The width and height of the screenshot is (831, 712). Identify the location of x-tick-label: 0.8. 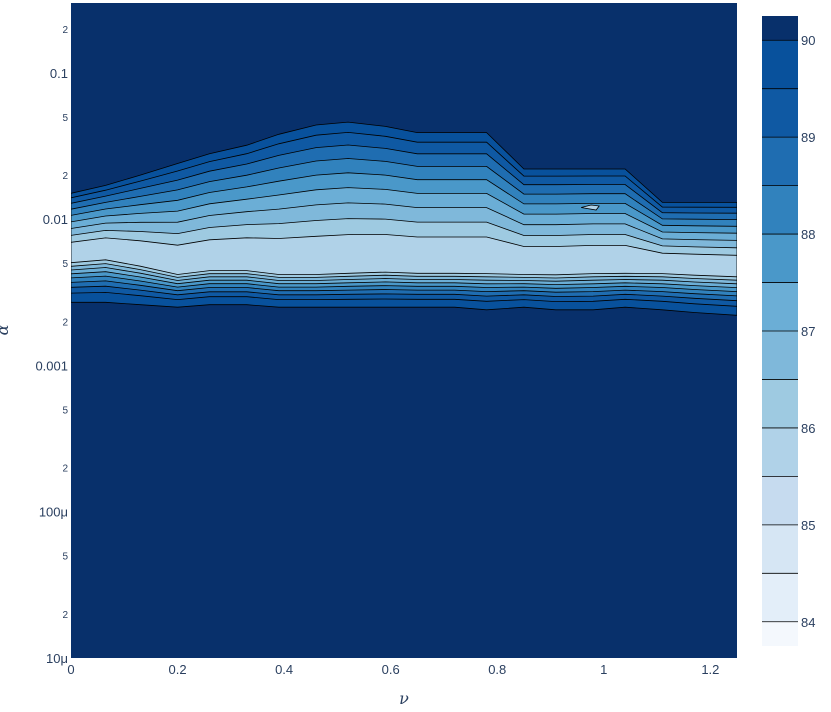
(497, 669).